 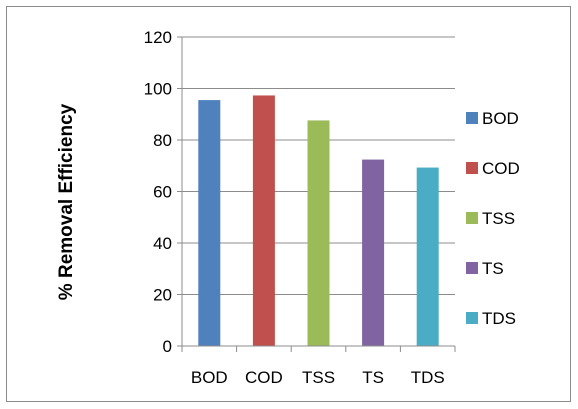 What do you see at coordinates (428, 377) in the screenshot?
I see `x-tick-label: TDS` at bounding box center [428, 377].